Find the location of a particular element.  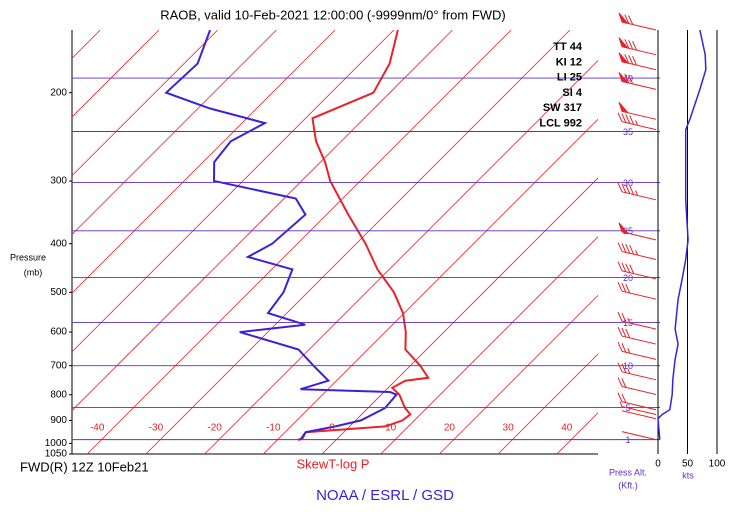

x-tick-label: -20 is located at coordinates (214, 428).